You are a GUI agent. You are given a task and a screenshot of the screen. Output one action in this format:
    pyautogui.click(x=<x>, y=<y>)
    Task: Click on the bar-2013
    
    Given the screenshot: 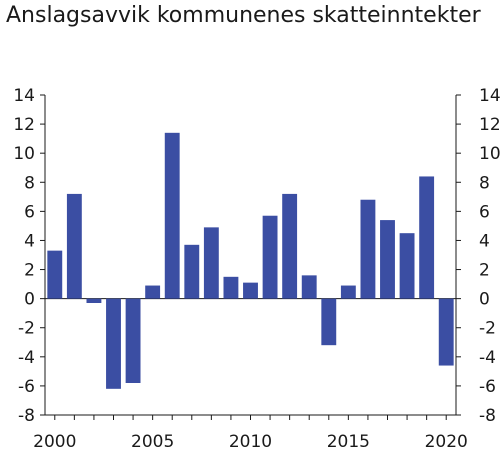 What is the action you would take?
    pyautogui.click(x=309, y=287)
    